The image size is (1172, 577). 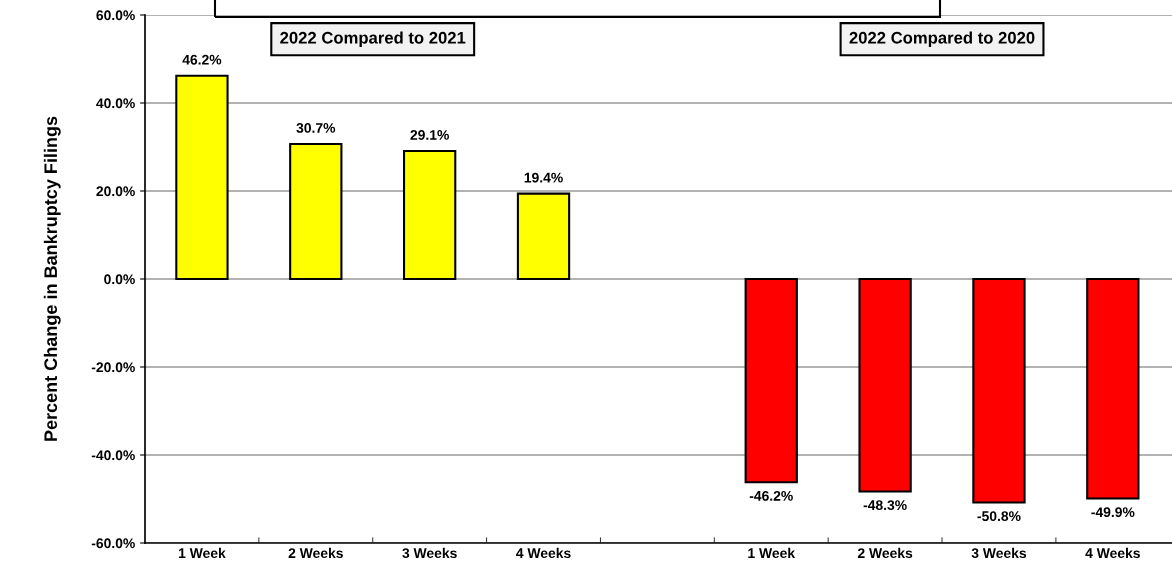 I want to click on data-label: -49.9%, so click(x=1113, y=512).